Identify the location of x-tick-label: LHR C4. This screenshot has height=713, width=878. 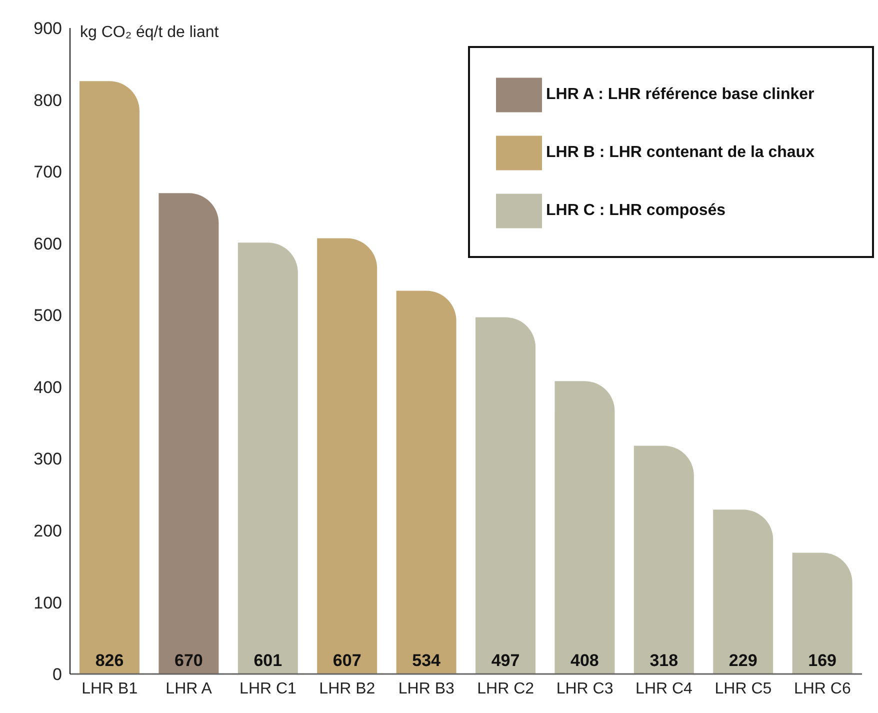
(664, 689).